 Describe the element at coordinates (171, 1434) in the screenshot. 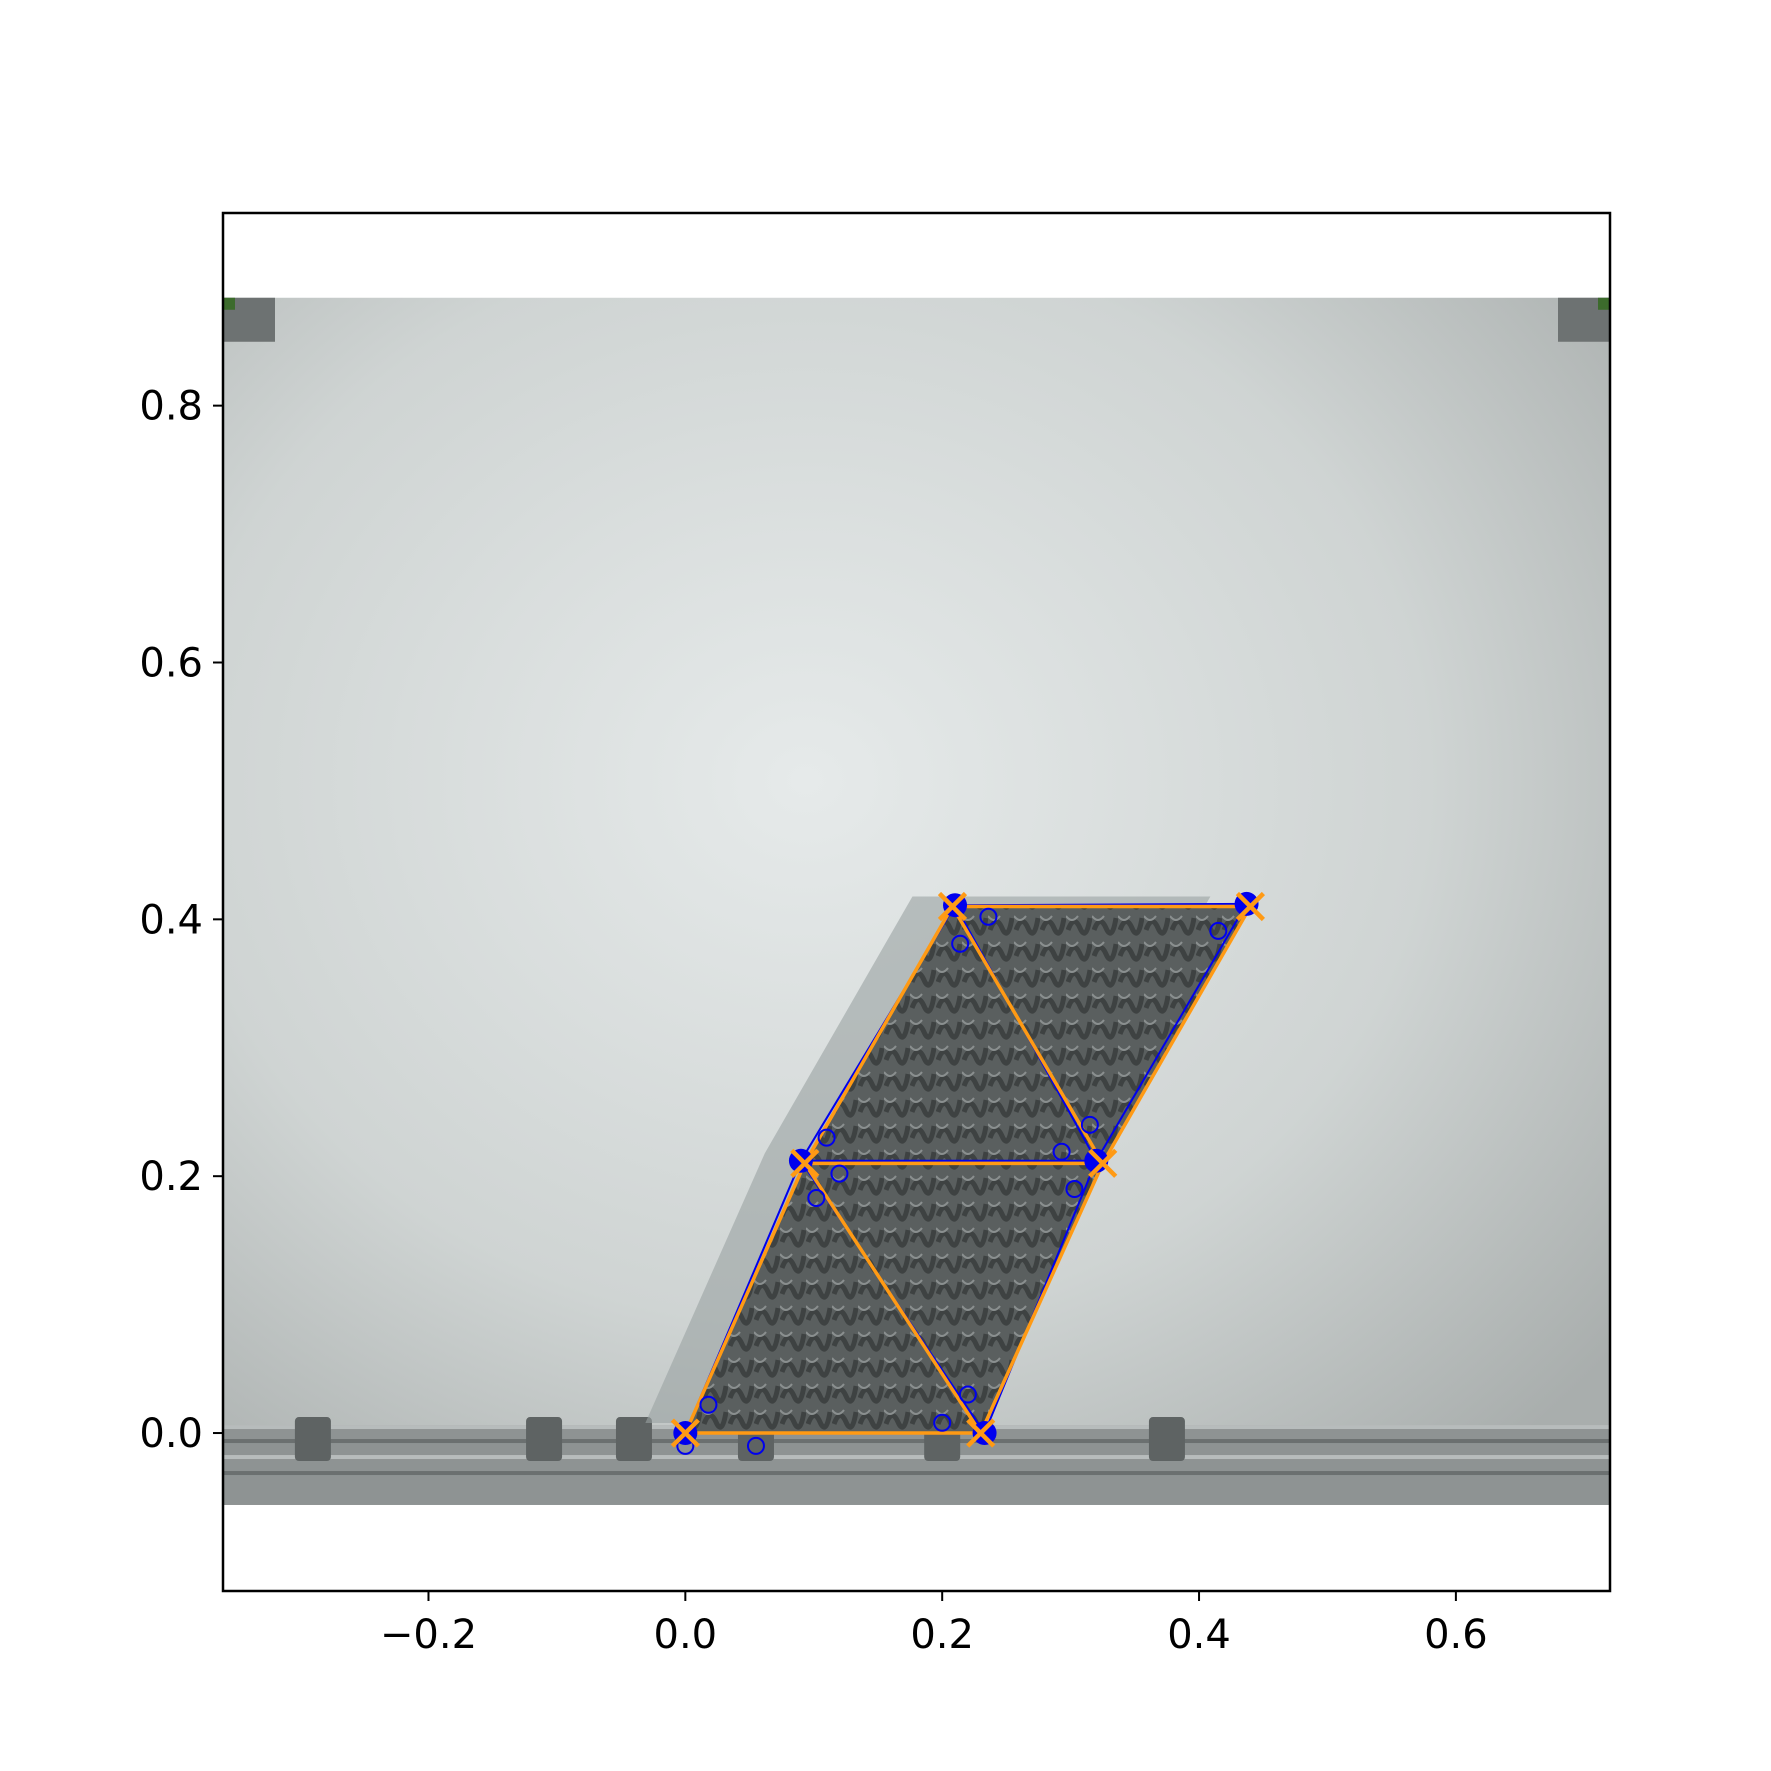

I see `y-tick-label: 0.0` at that location.